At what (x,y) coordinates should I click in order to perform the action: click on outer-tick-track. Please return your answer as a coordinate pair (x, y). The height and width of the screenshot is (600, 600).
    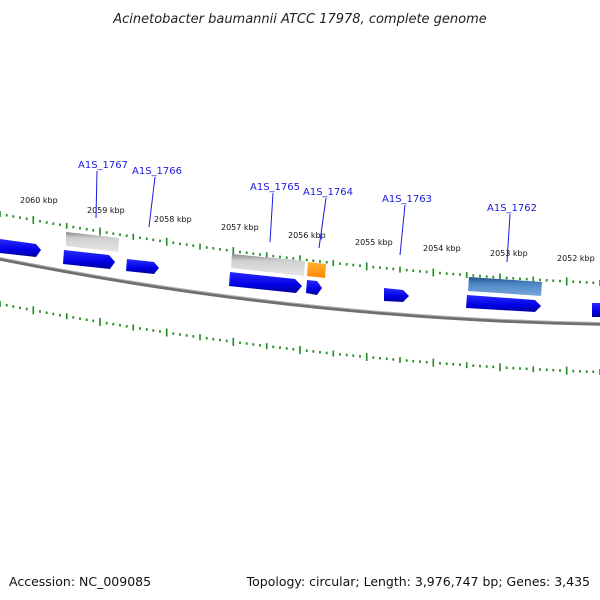
    Looking at the image, I should click on (300, 248).